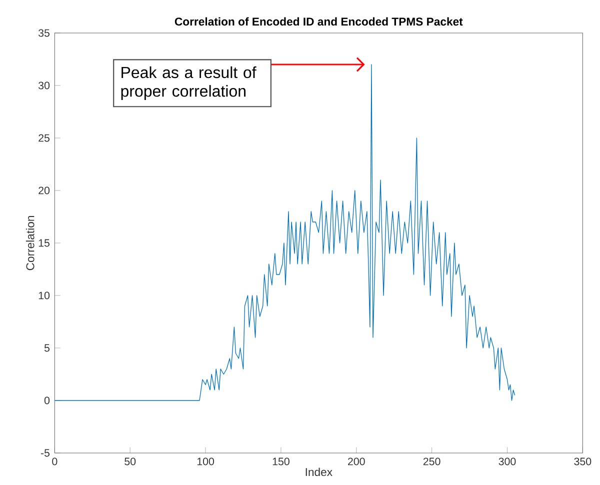 The width and height of the screenshot is (600, 485). What do you see at coordinates (47, 348) in the screenshot?
I see `y-tick-label: 5` at bounding box center [47, 348].